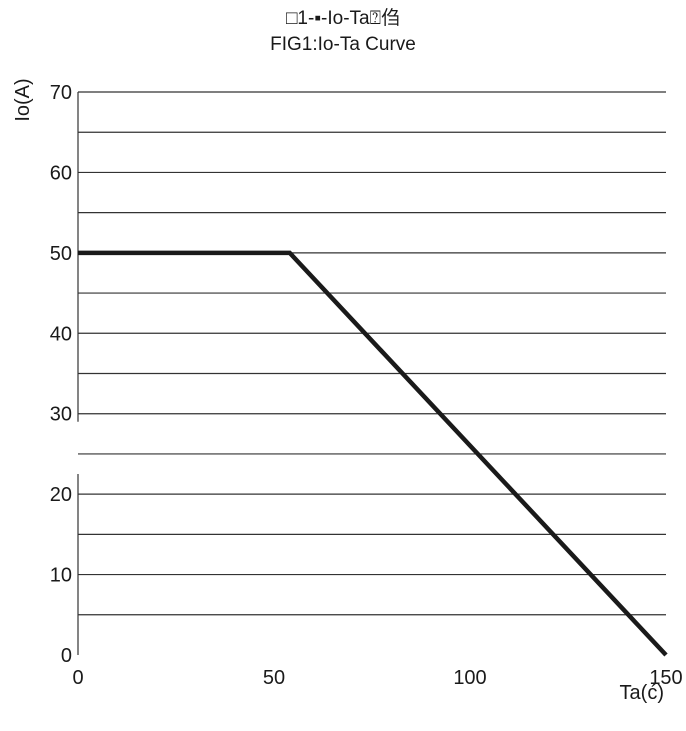  I want to click on chart-title-line-1: □1-▪-Io-Ta⍰㑇, so click(343, 18).